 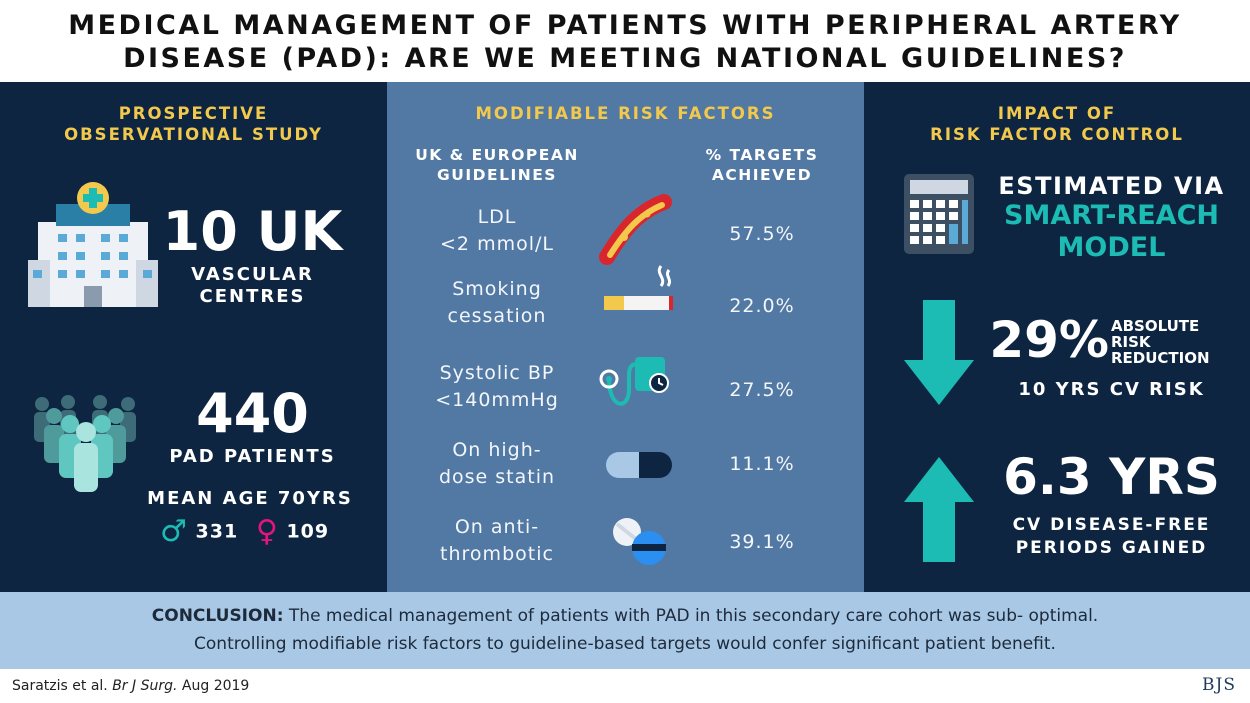 What do you see at coordinates (762, 165) in the screenshot?
I see `targets-column-header: % TARGETS ACHIEVED` at bounding box center [762, 165].